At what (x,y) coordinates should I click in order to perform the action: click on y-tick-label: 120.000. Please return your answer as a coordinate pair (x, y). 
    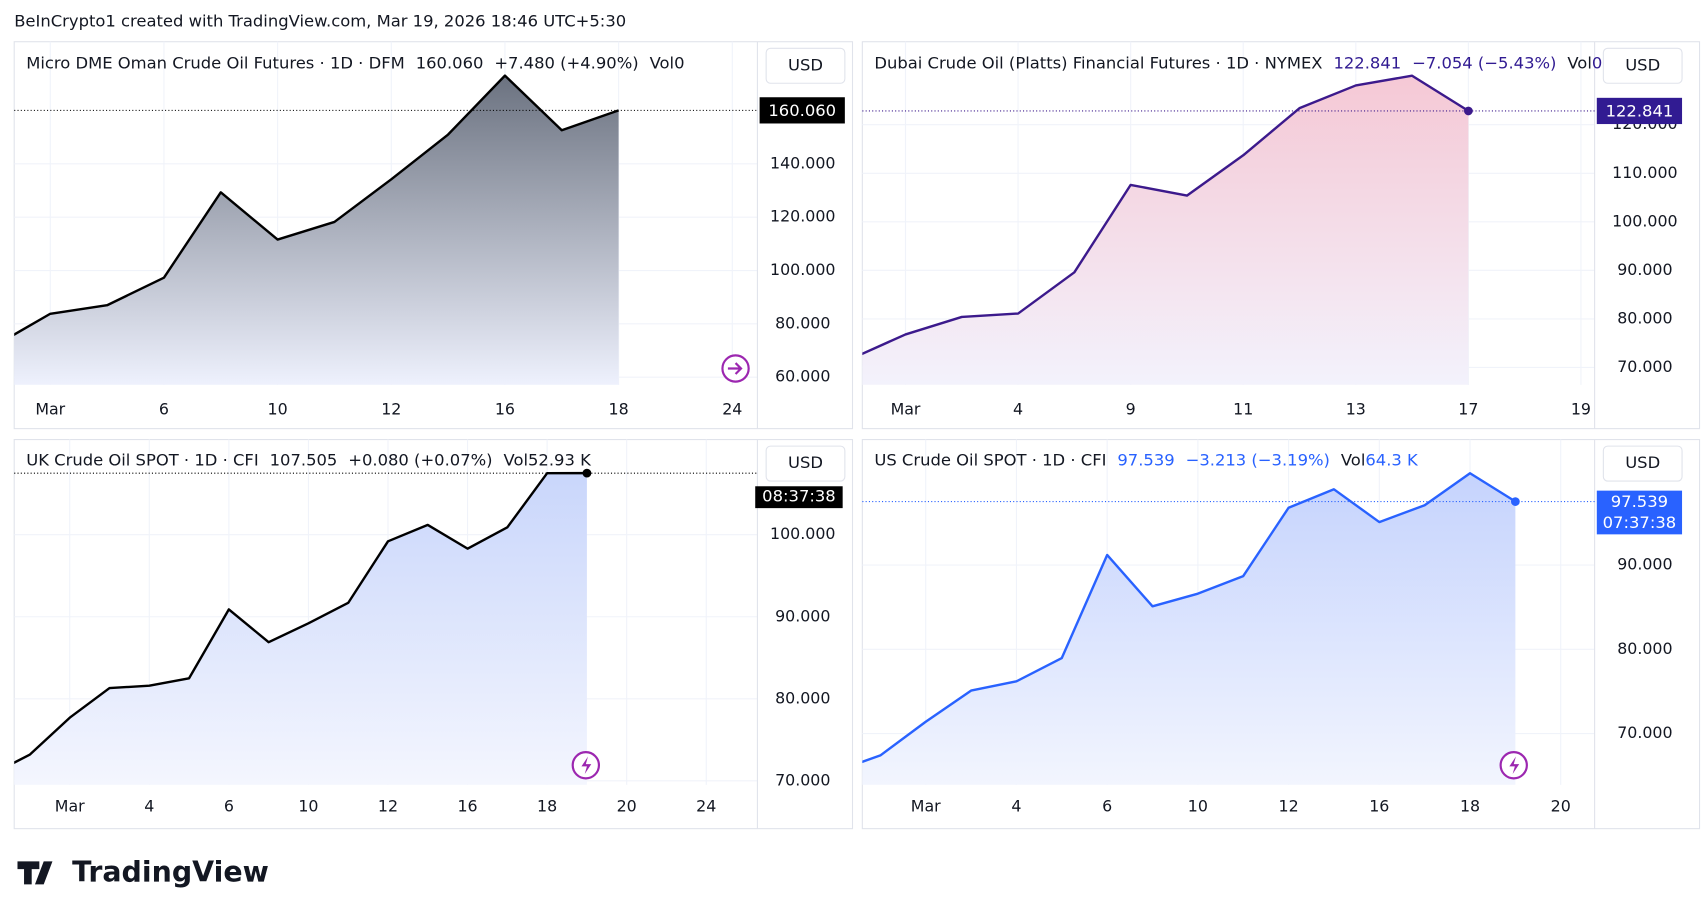
    Looking at the image, I should click on (802, 216).